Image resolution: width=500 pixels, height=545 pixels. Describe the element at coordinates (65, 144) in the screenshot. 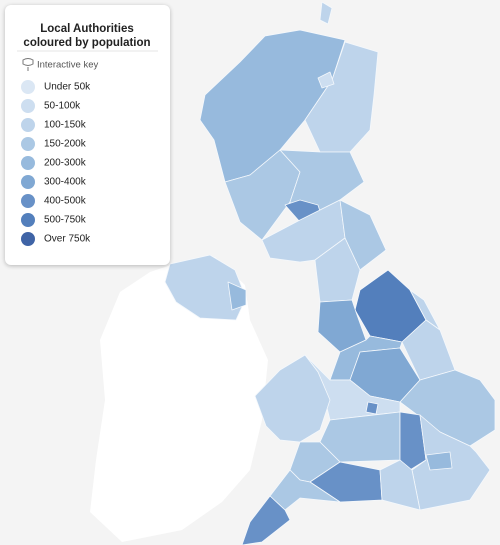

I see `legend-label: 150-200k` at that location.